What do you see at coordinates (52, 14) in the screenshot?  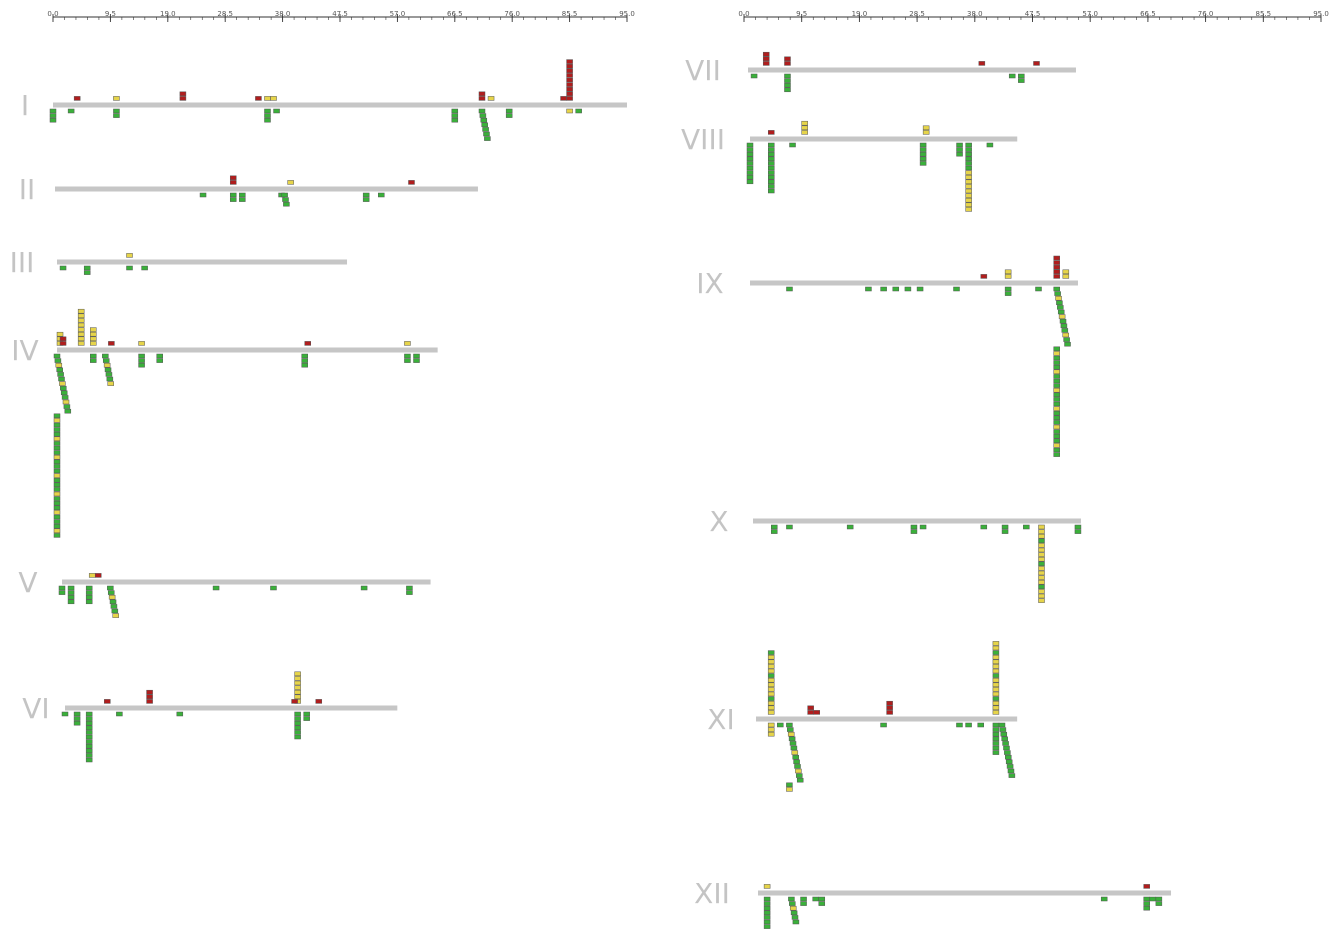 I see `tick-label: 0.0` at bounding box center [52, 14].